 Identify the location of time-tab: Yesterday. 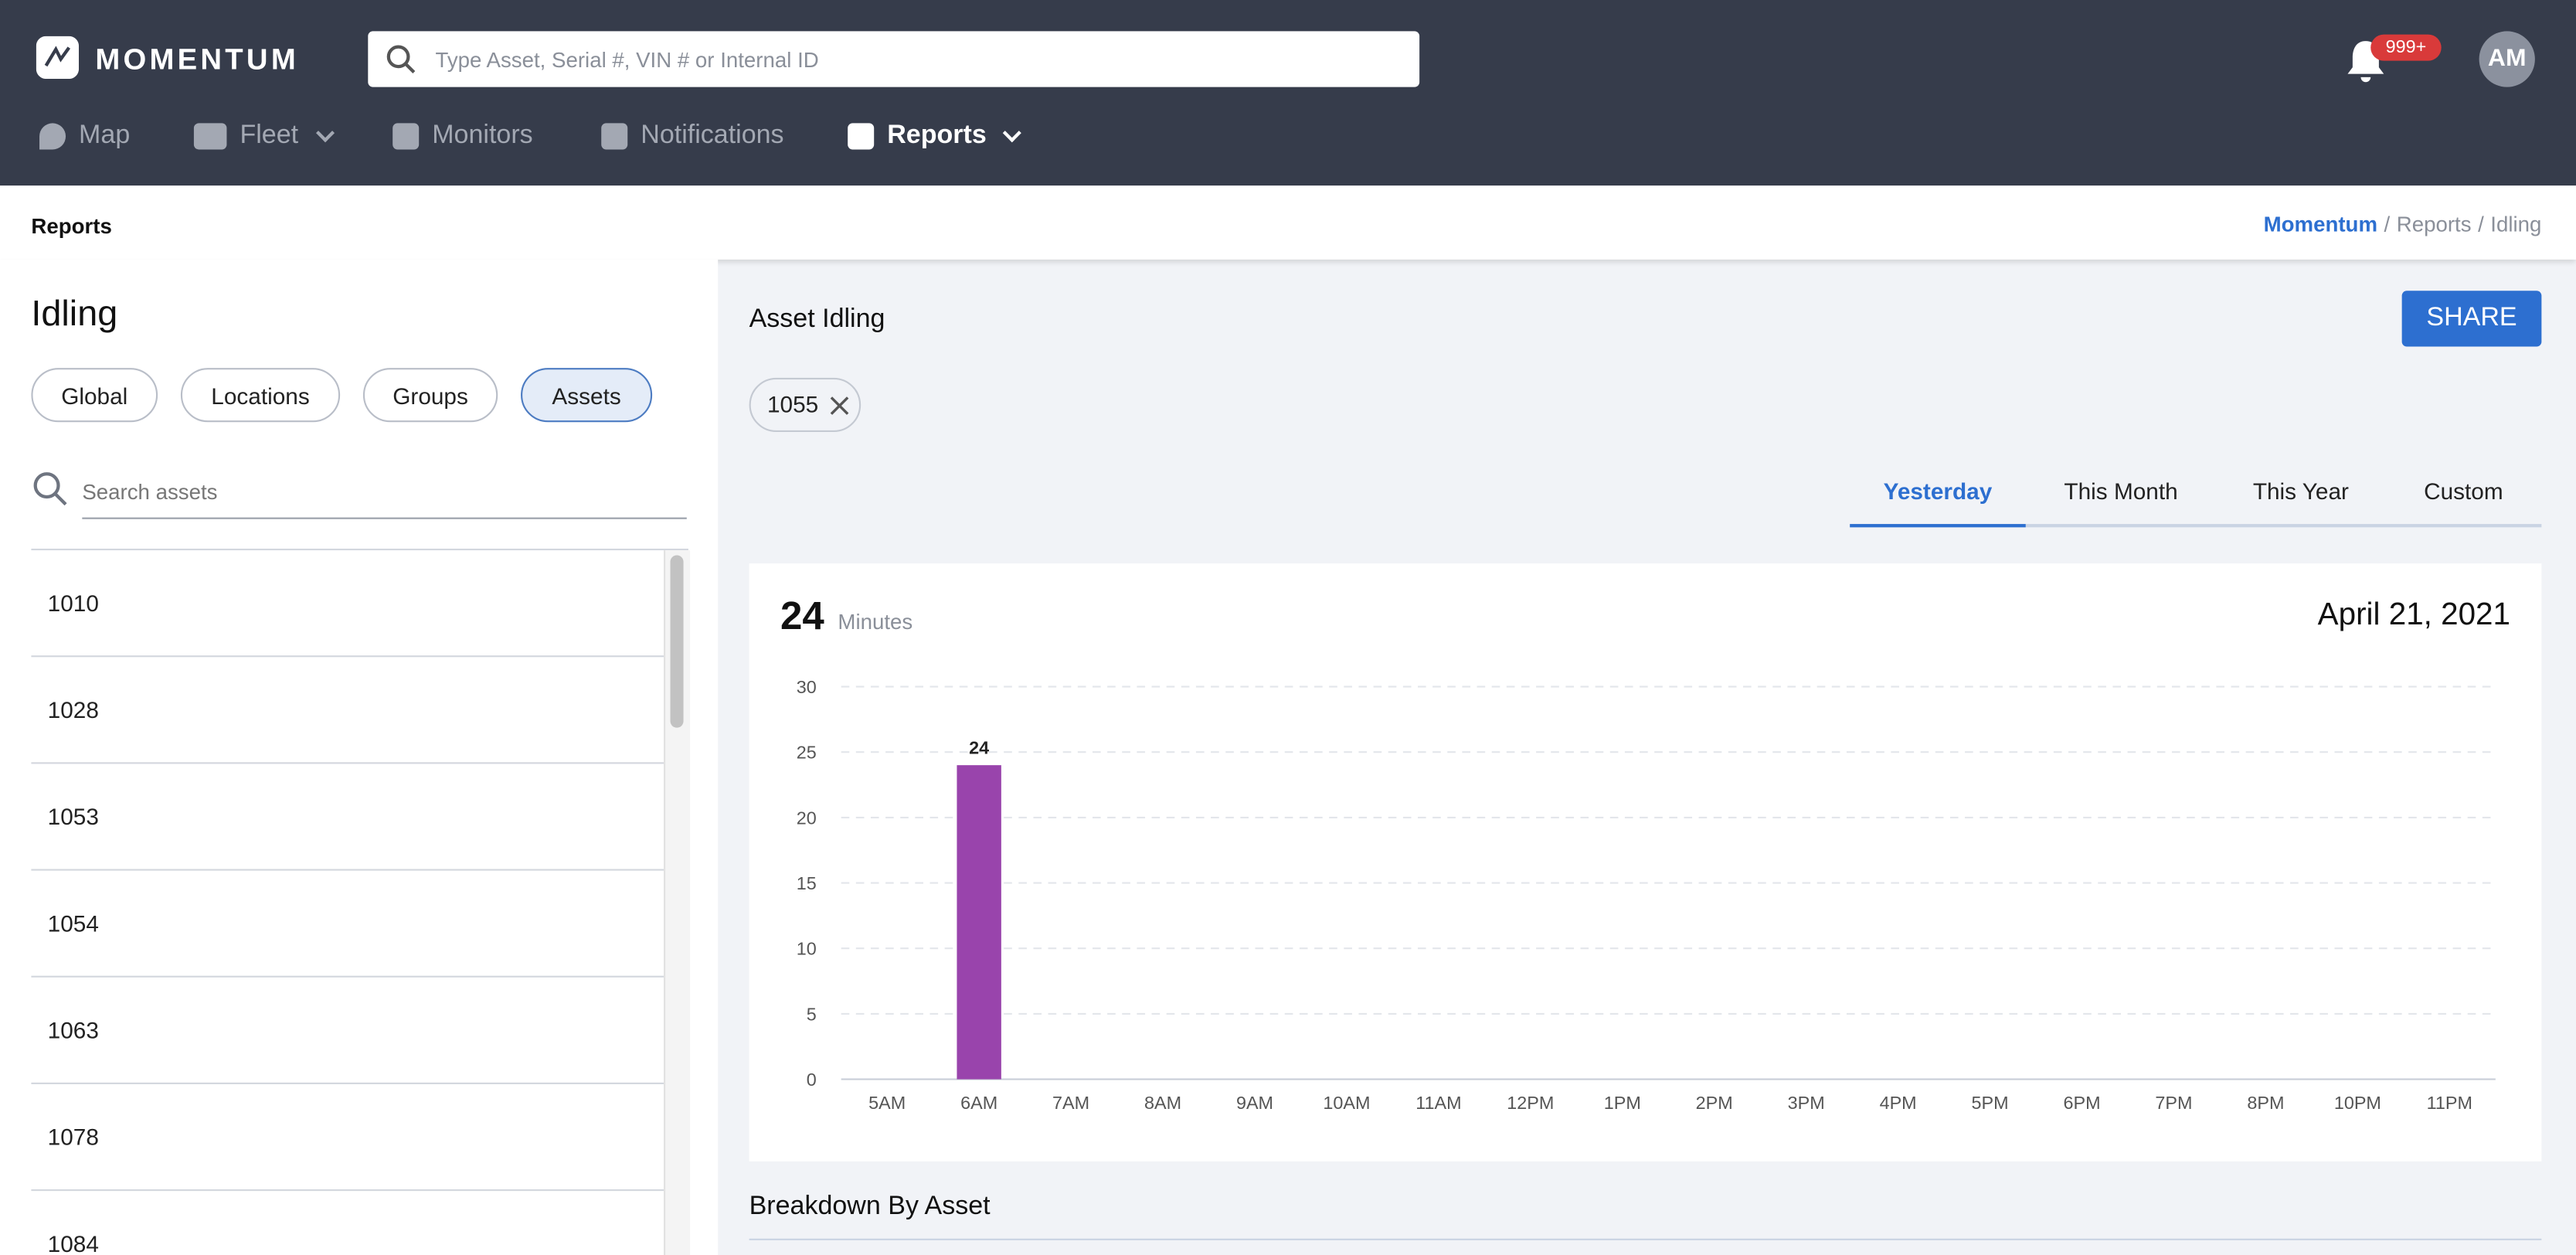
(1938, 501).